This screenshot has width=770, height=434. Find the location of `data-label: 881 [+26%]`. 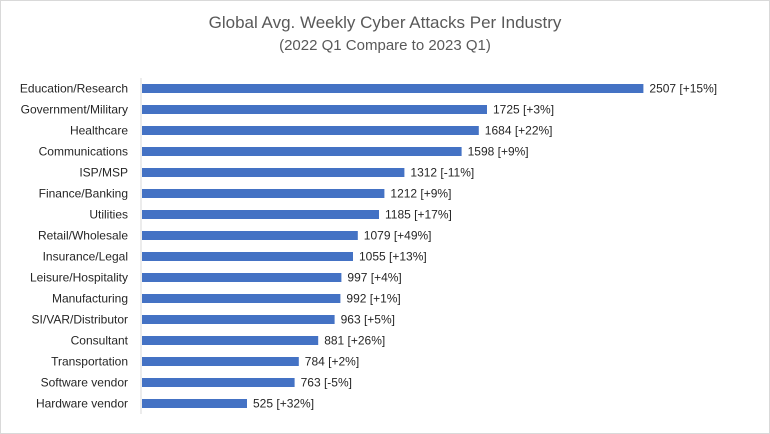

data-label: 881 [+26%] is located at coordinates (354, 341).